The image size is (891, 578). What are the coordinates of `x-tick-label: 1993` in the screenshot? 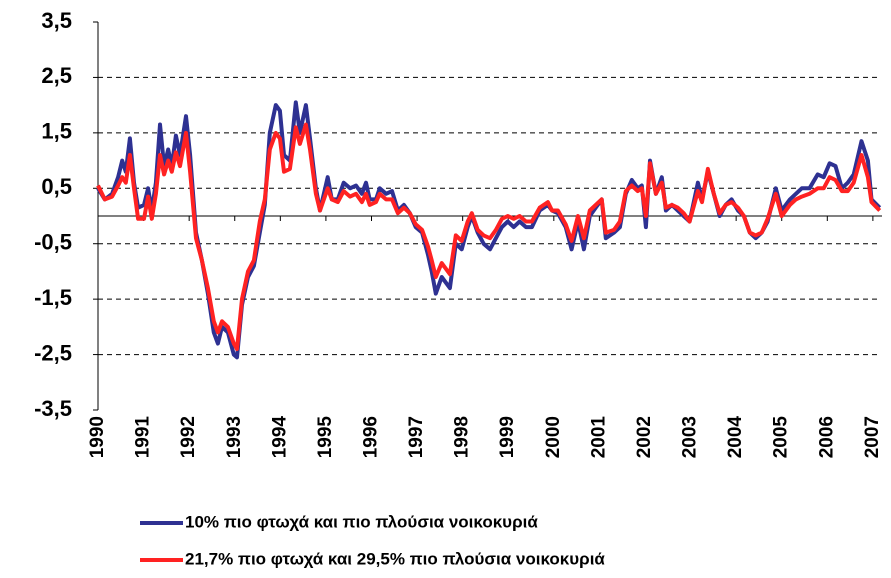 It's located at (234, 437).